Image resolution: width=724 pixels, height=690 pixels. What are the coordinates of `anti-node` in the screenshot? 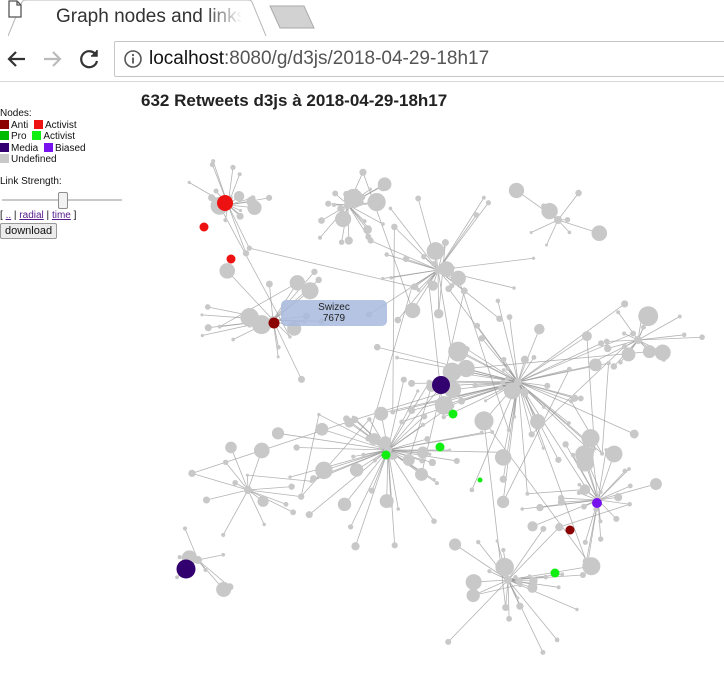 It's located at (570, 530).